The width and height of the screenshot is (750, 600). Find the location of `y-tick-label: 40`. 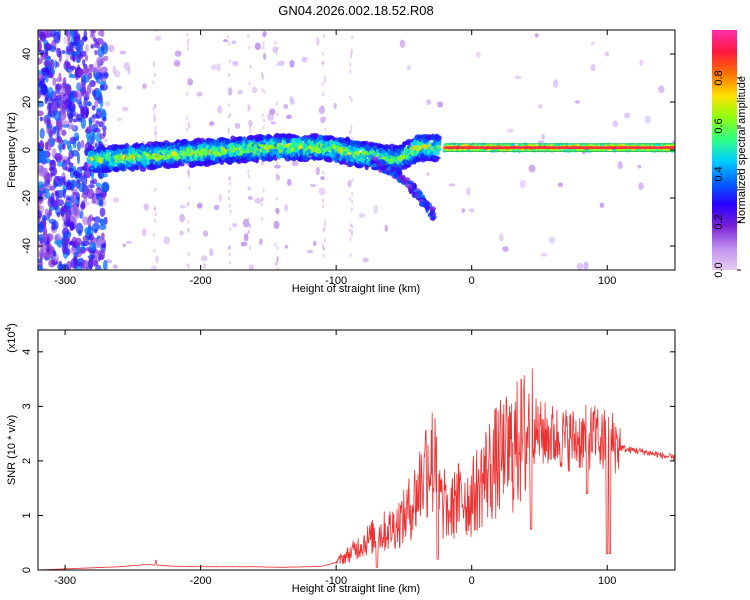

y-tick-label: 40 is located at coordinates (27, 54).